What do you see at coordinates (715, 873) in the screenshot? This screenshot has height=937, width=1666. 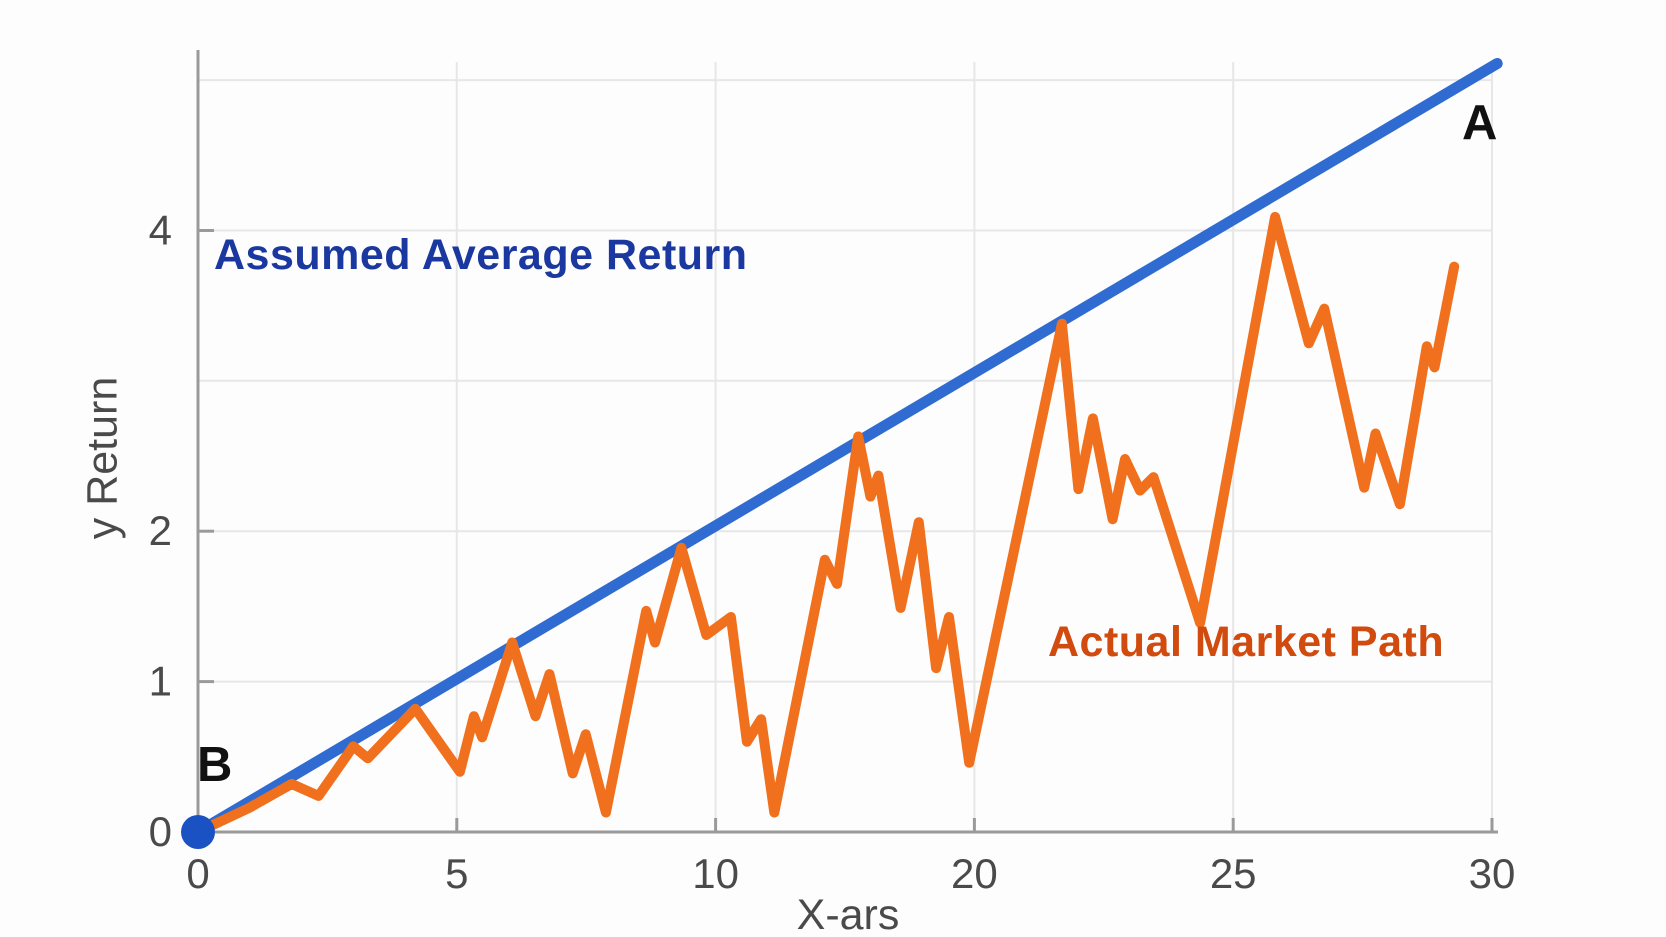 I see `x-tick-label: 10` at bounding box center [715, 873].